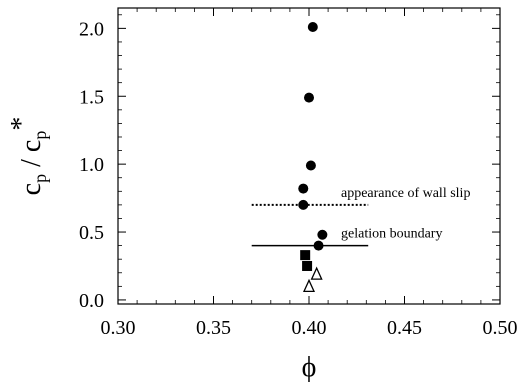 The height and width of the screenshot is (391, 524). Describe the element at coordinates (118, 328) in the screenshot. I see `x-tick-label: 0.30` at that location.